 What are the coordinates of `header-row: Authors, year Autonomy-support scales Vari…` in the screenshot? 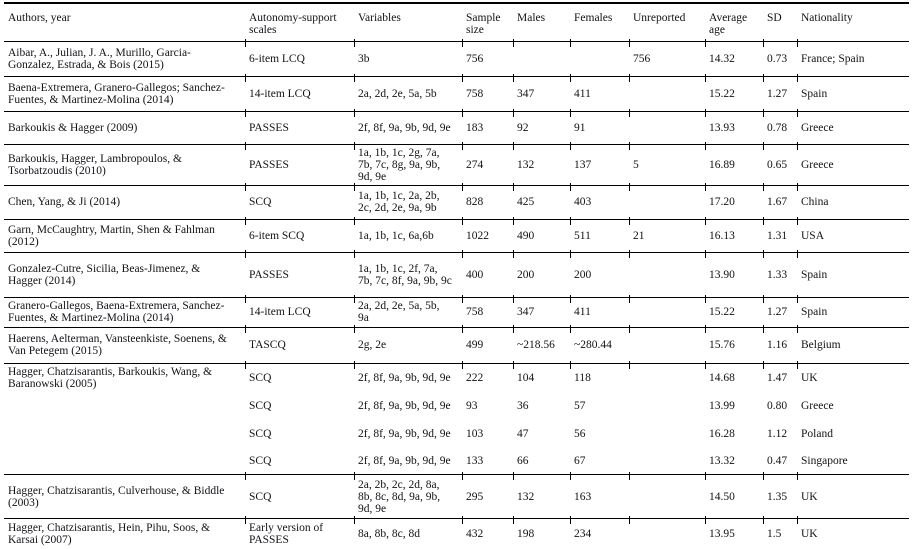 It's located at (456, 22).